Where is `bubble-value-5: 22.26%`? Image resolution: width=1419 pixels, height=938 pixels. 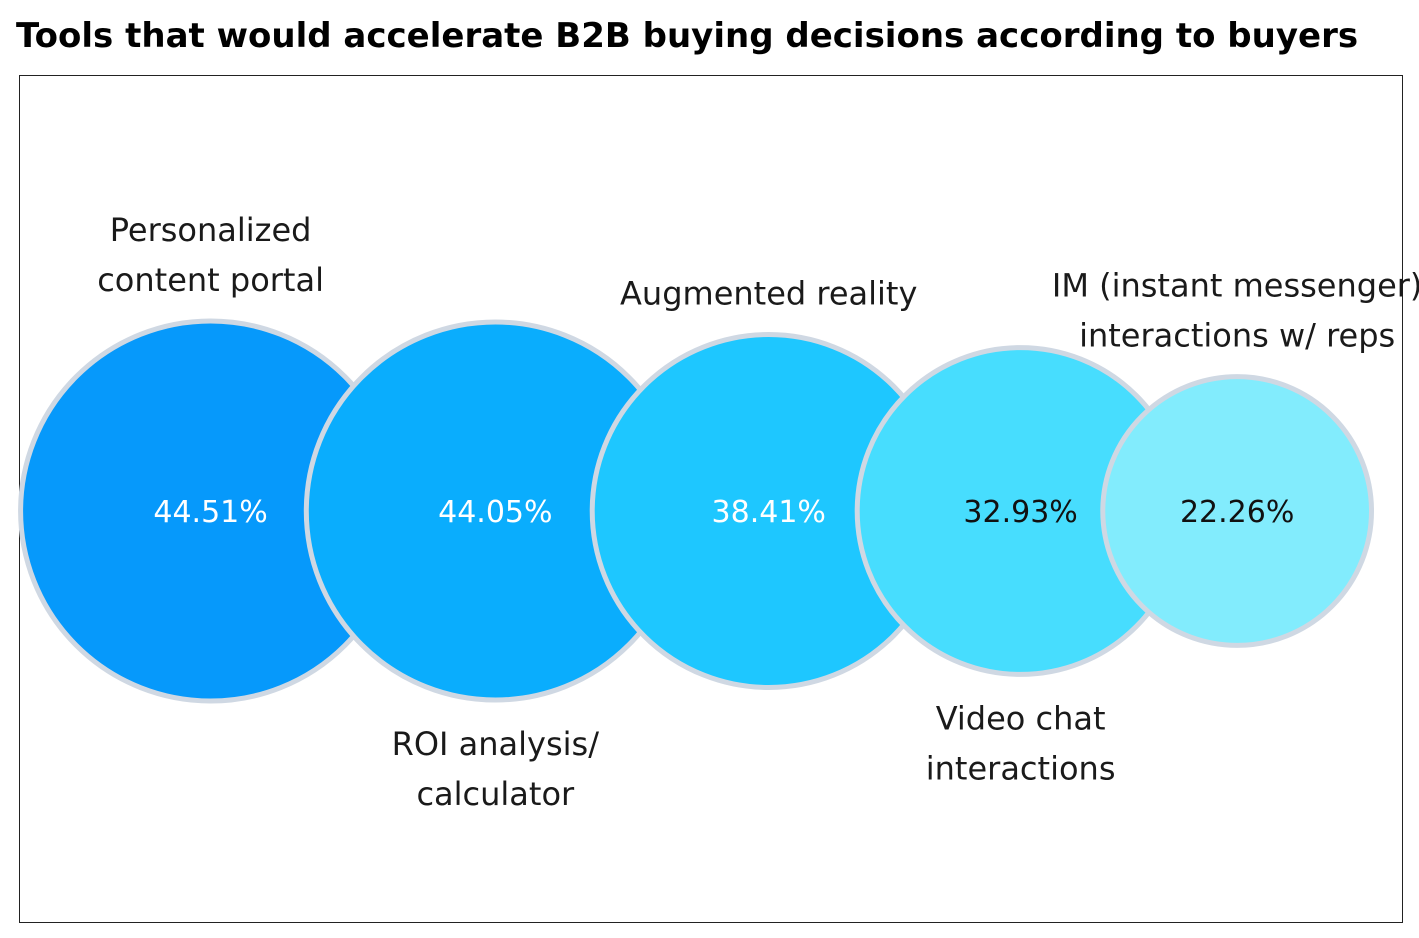 bubble-value-5: 22.26% is located at coordinates (1237, 512).